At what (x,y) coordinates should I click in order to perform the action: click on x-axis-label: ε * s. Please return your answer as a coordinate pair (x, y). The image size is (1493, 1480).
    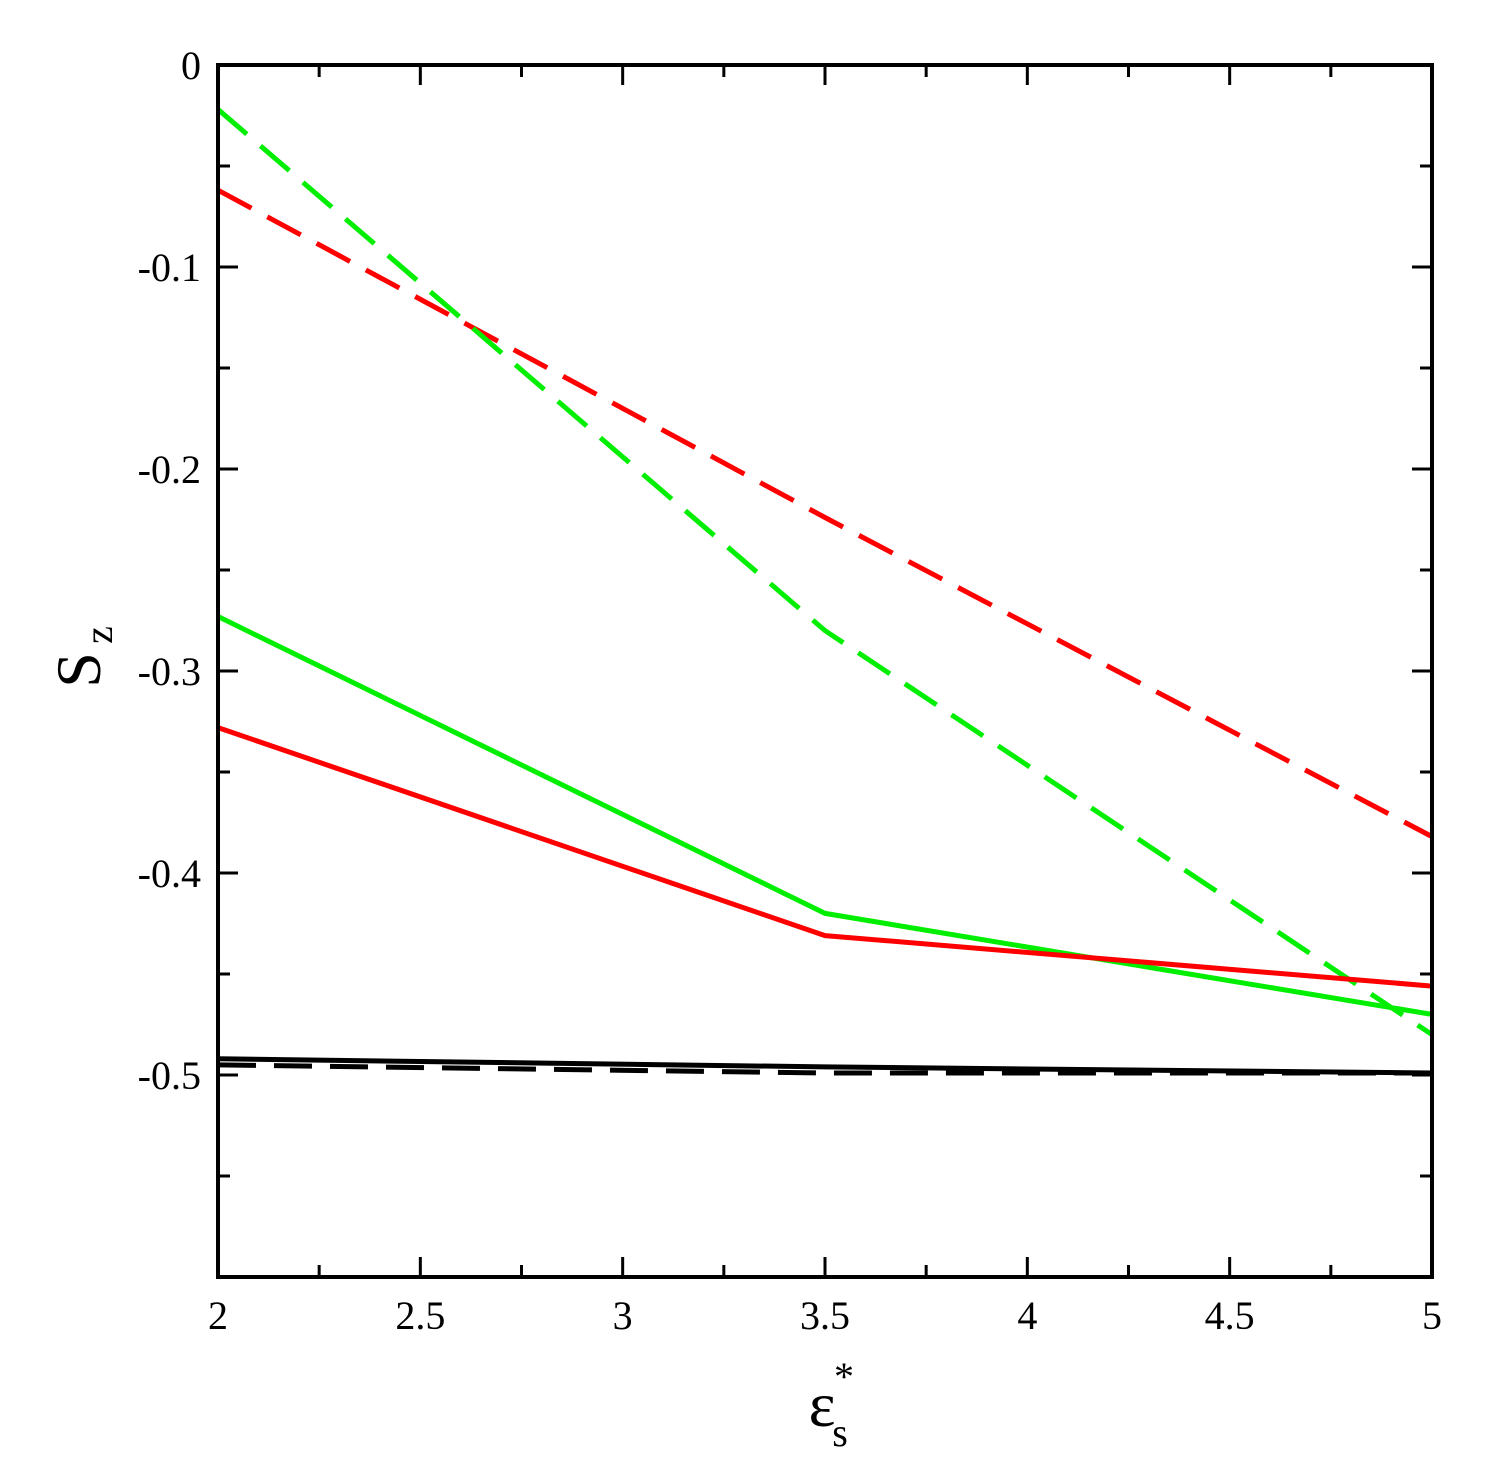
    Looking at the image, I should click on (831, 1404).